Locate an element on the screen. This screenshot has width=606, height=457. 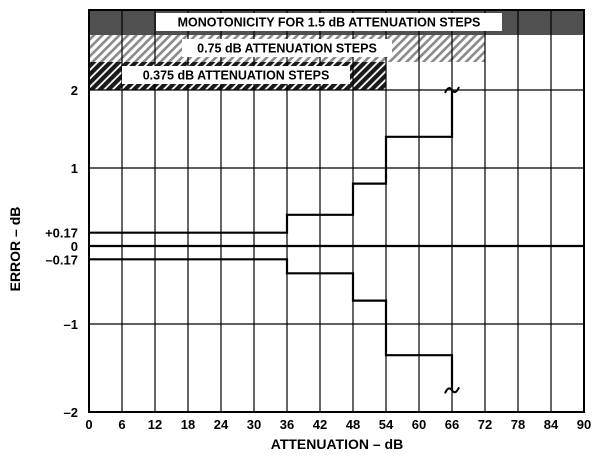
x-tick-label-12: 72 is located at coordinates (485, 424).